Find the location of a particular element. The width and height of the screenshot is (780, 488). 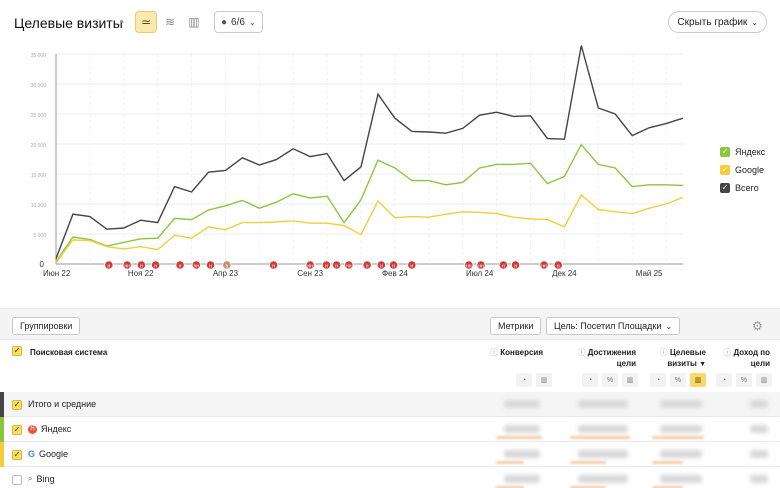

row-label: Я Яндекс is located at coordinates (49, 429).